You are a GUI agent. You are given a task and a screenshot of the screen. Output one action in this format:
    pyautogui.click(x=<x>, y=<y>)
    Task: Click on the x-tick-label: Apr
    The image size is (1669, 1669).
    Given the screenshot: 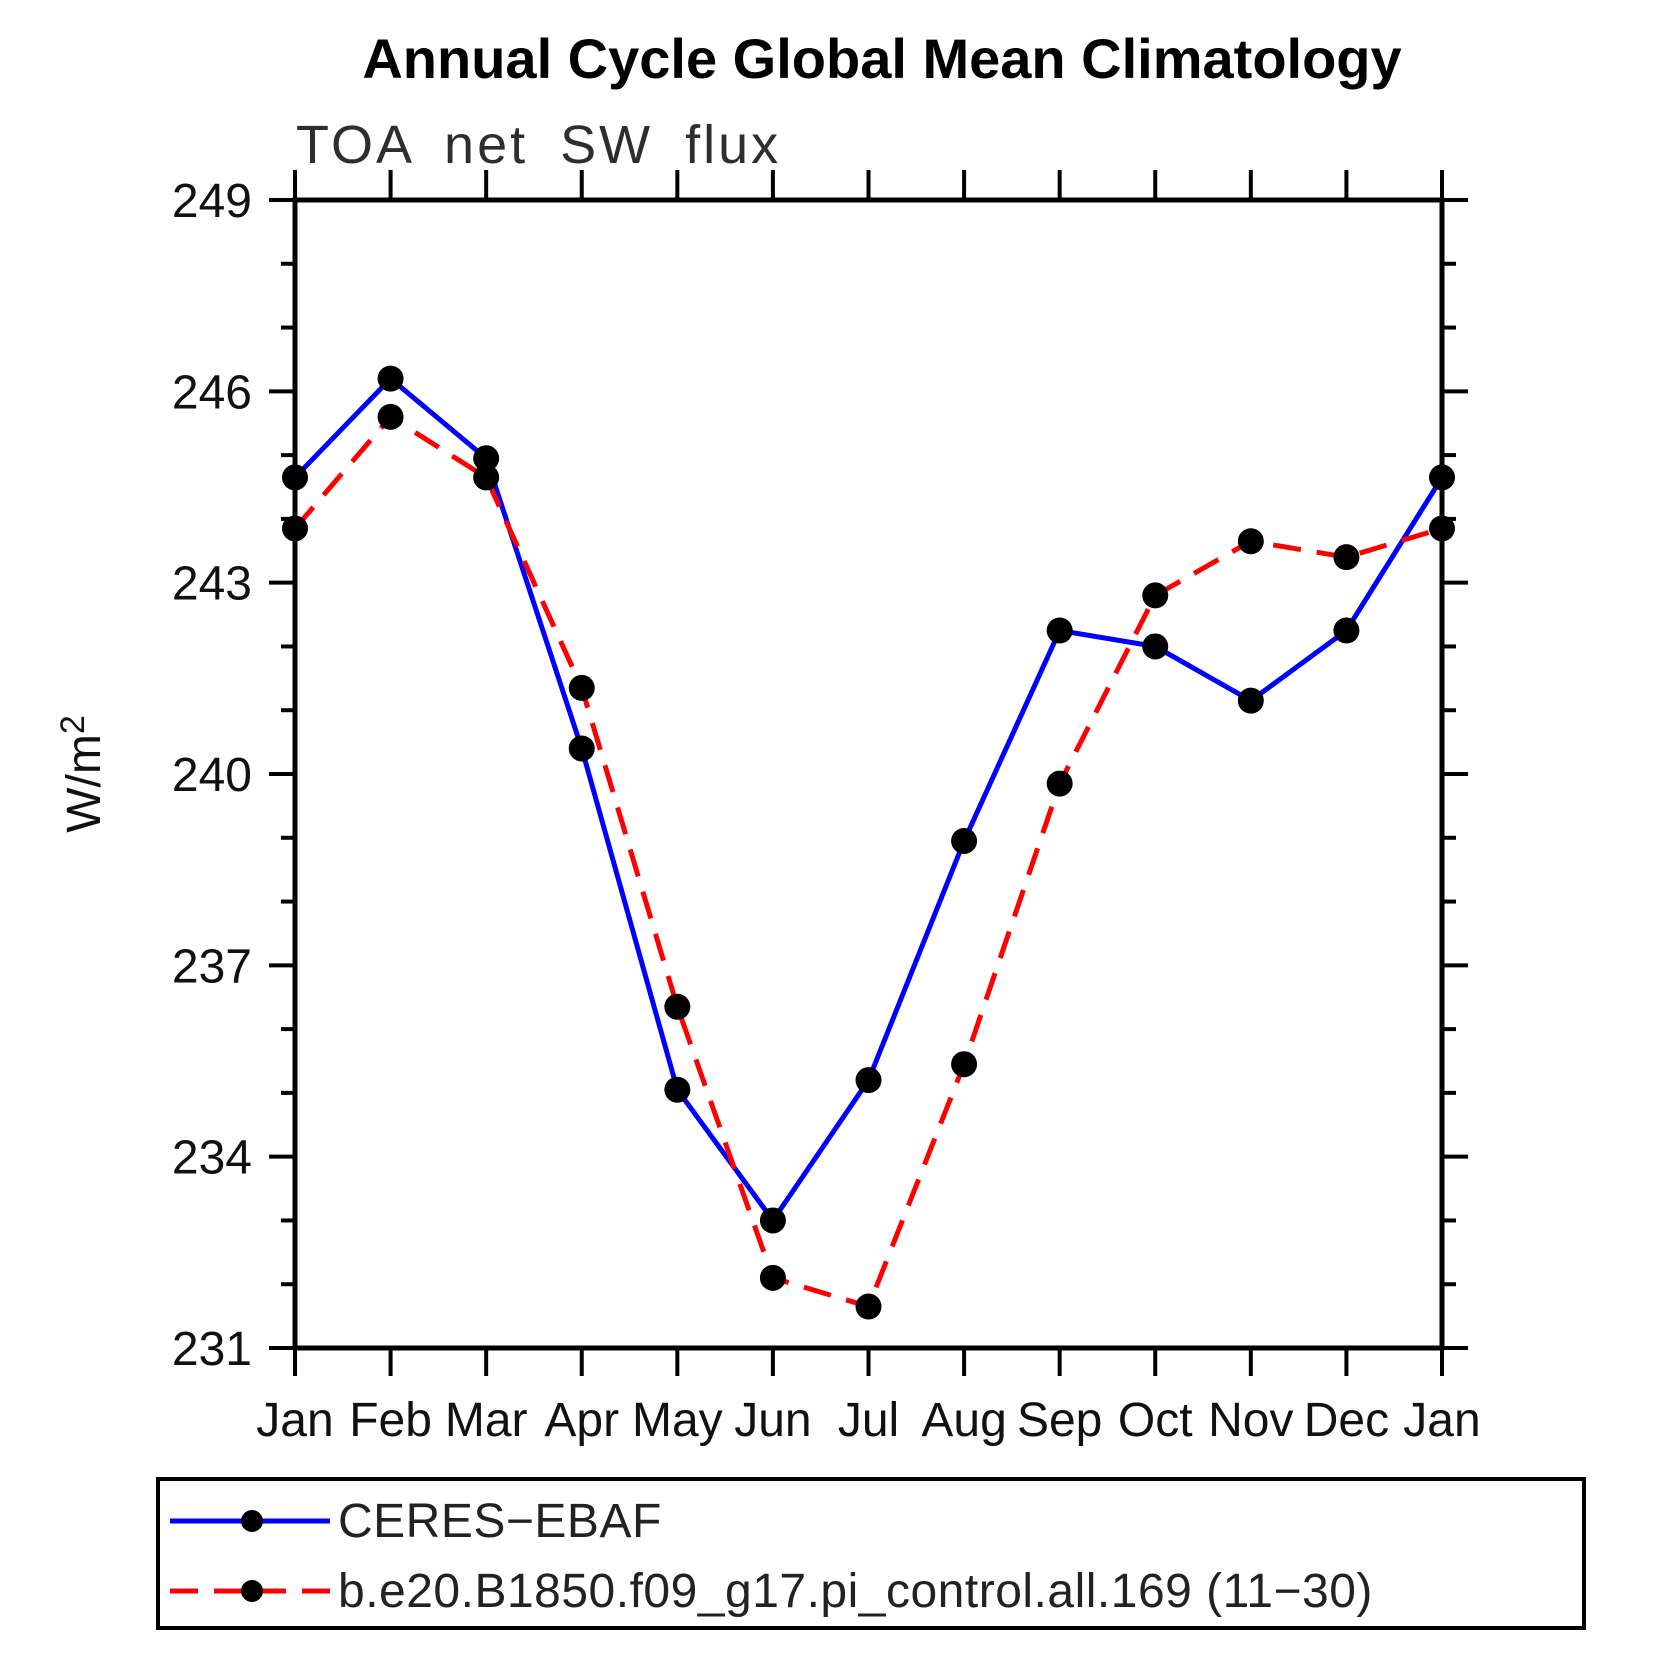 What is the action you would take?
    pyautogui.click(x=581, y=1420)
    